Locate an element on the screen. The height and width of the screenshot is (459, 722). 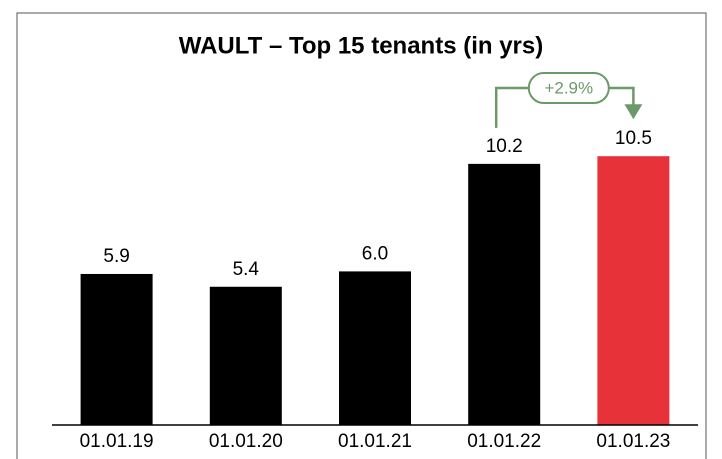
annotation-text: +2.9% is located at coordinates (568, 87).